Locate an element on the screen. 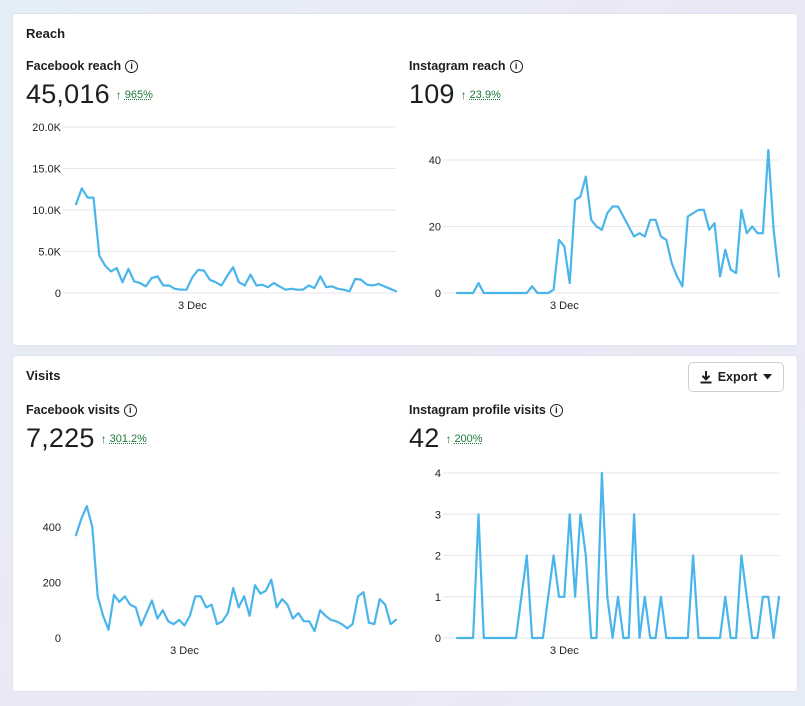 The width and height of the screenshot is (805, 706). y-tick-label: 2 is located at coordinates (438, 557).